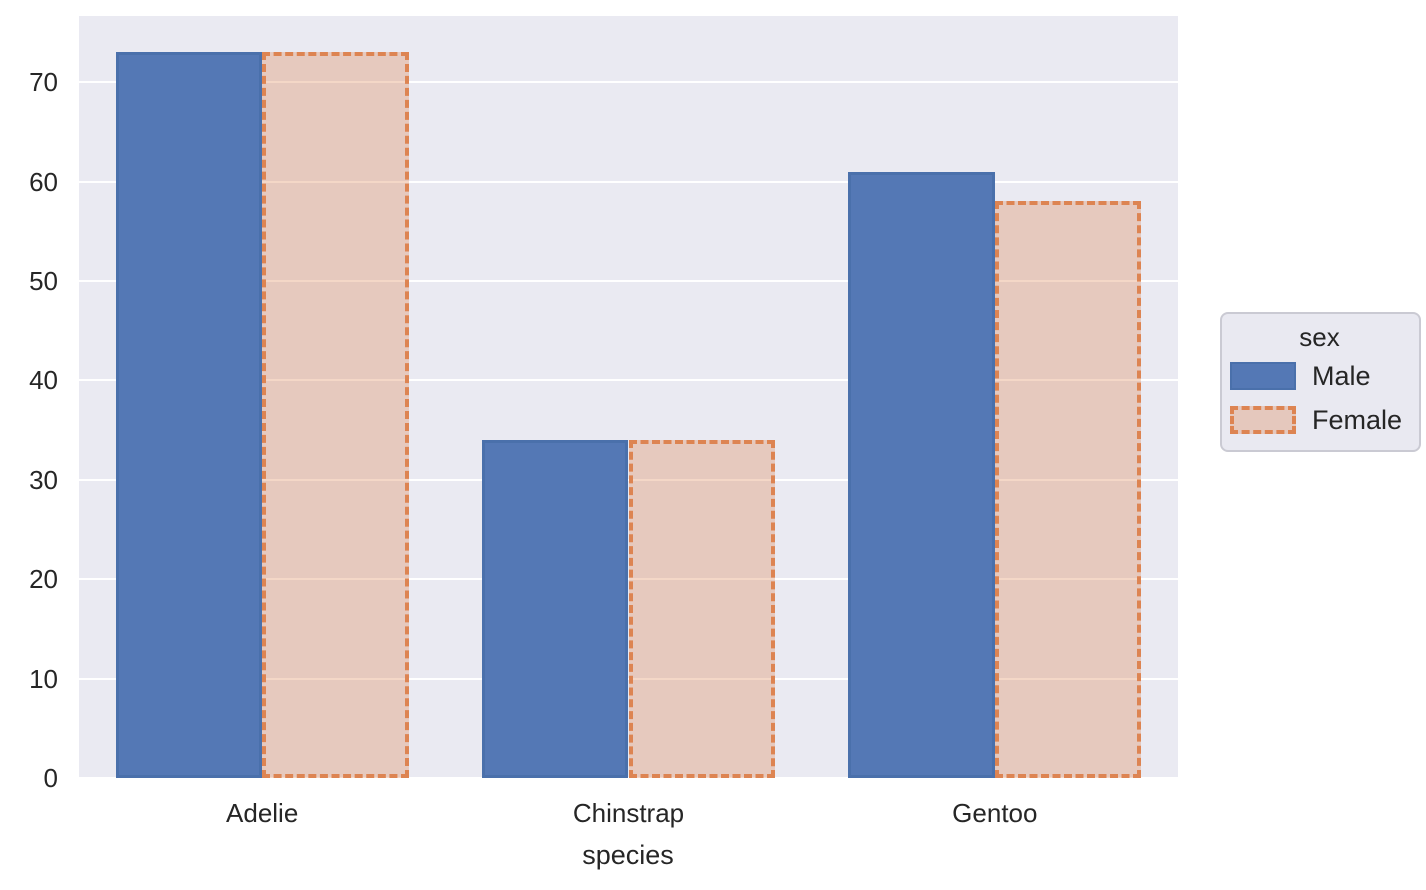  Describe the element at coordinates (1263, 376) in the screenshot. I see `male-swatch-icon` at that location.